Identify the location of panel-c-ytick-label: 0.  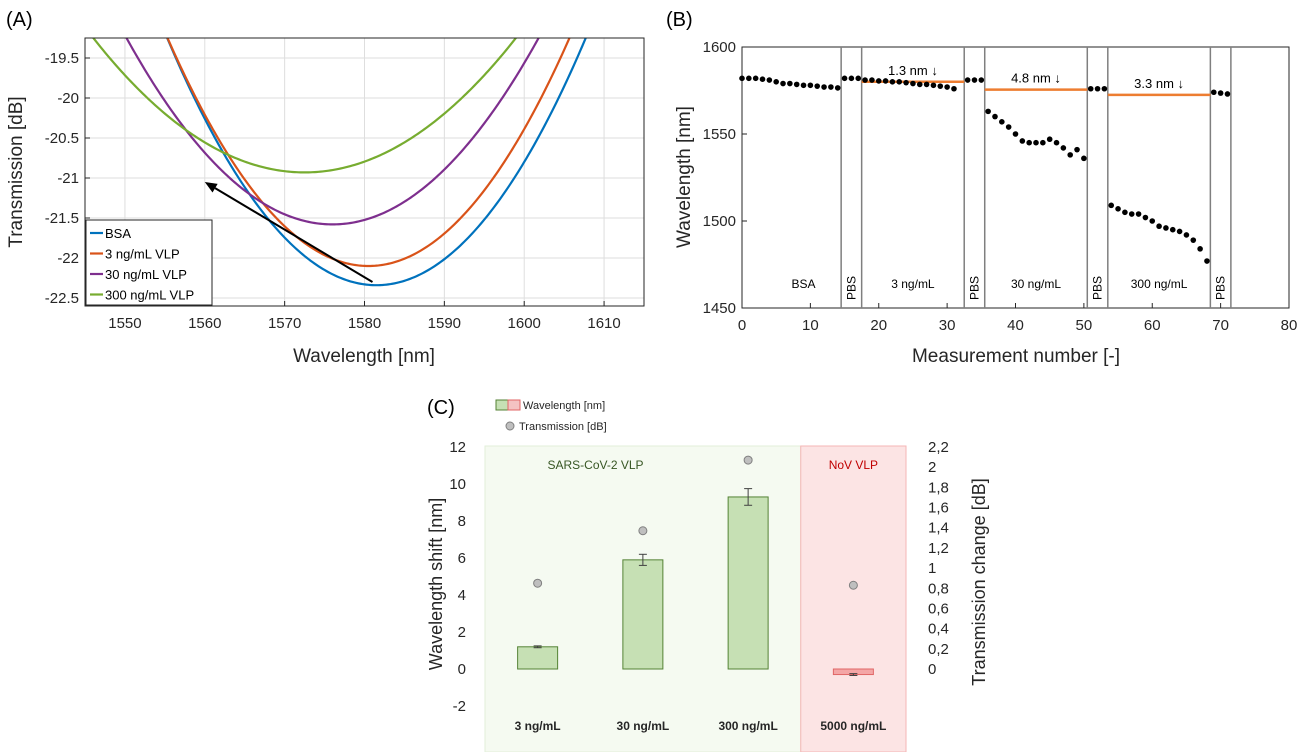
(462, 669).